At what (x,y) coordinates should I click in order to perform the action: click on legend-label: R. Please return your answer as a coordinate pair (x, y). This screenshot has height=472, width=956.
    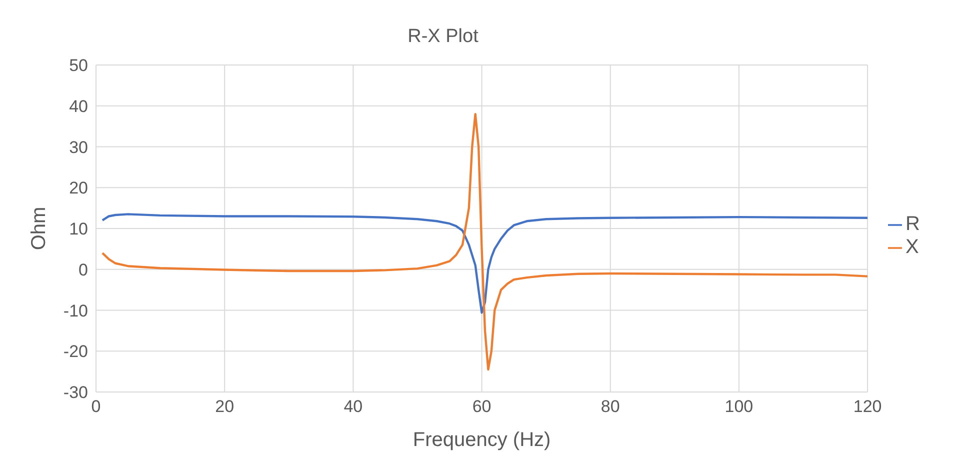
    Looking at the image, I should click on (913, 224).